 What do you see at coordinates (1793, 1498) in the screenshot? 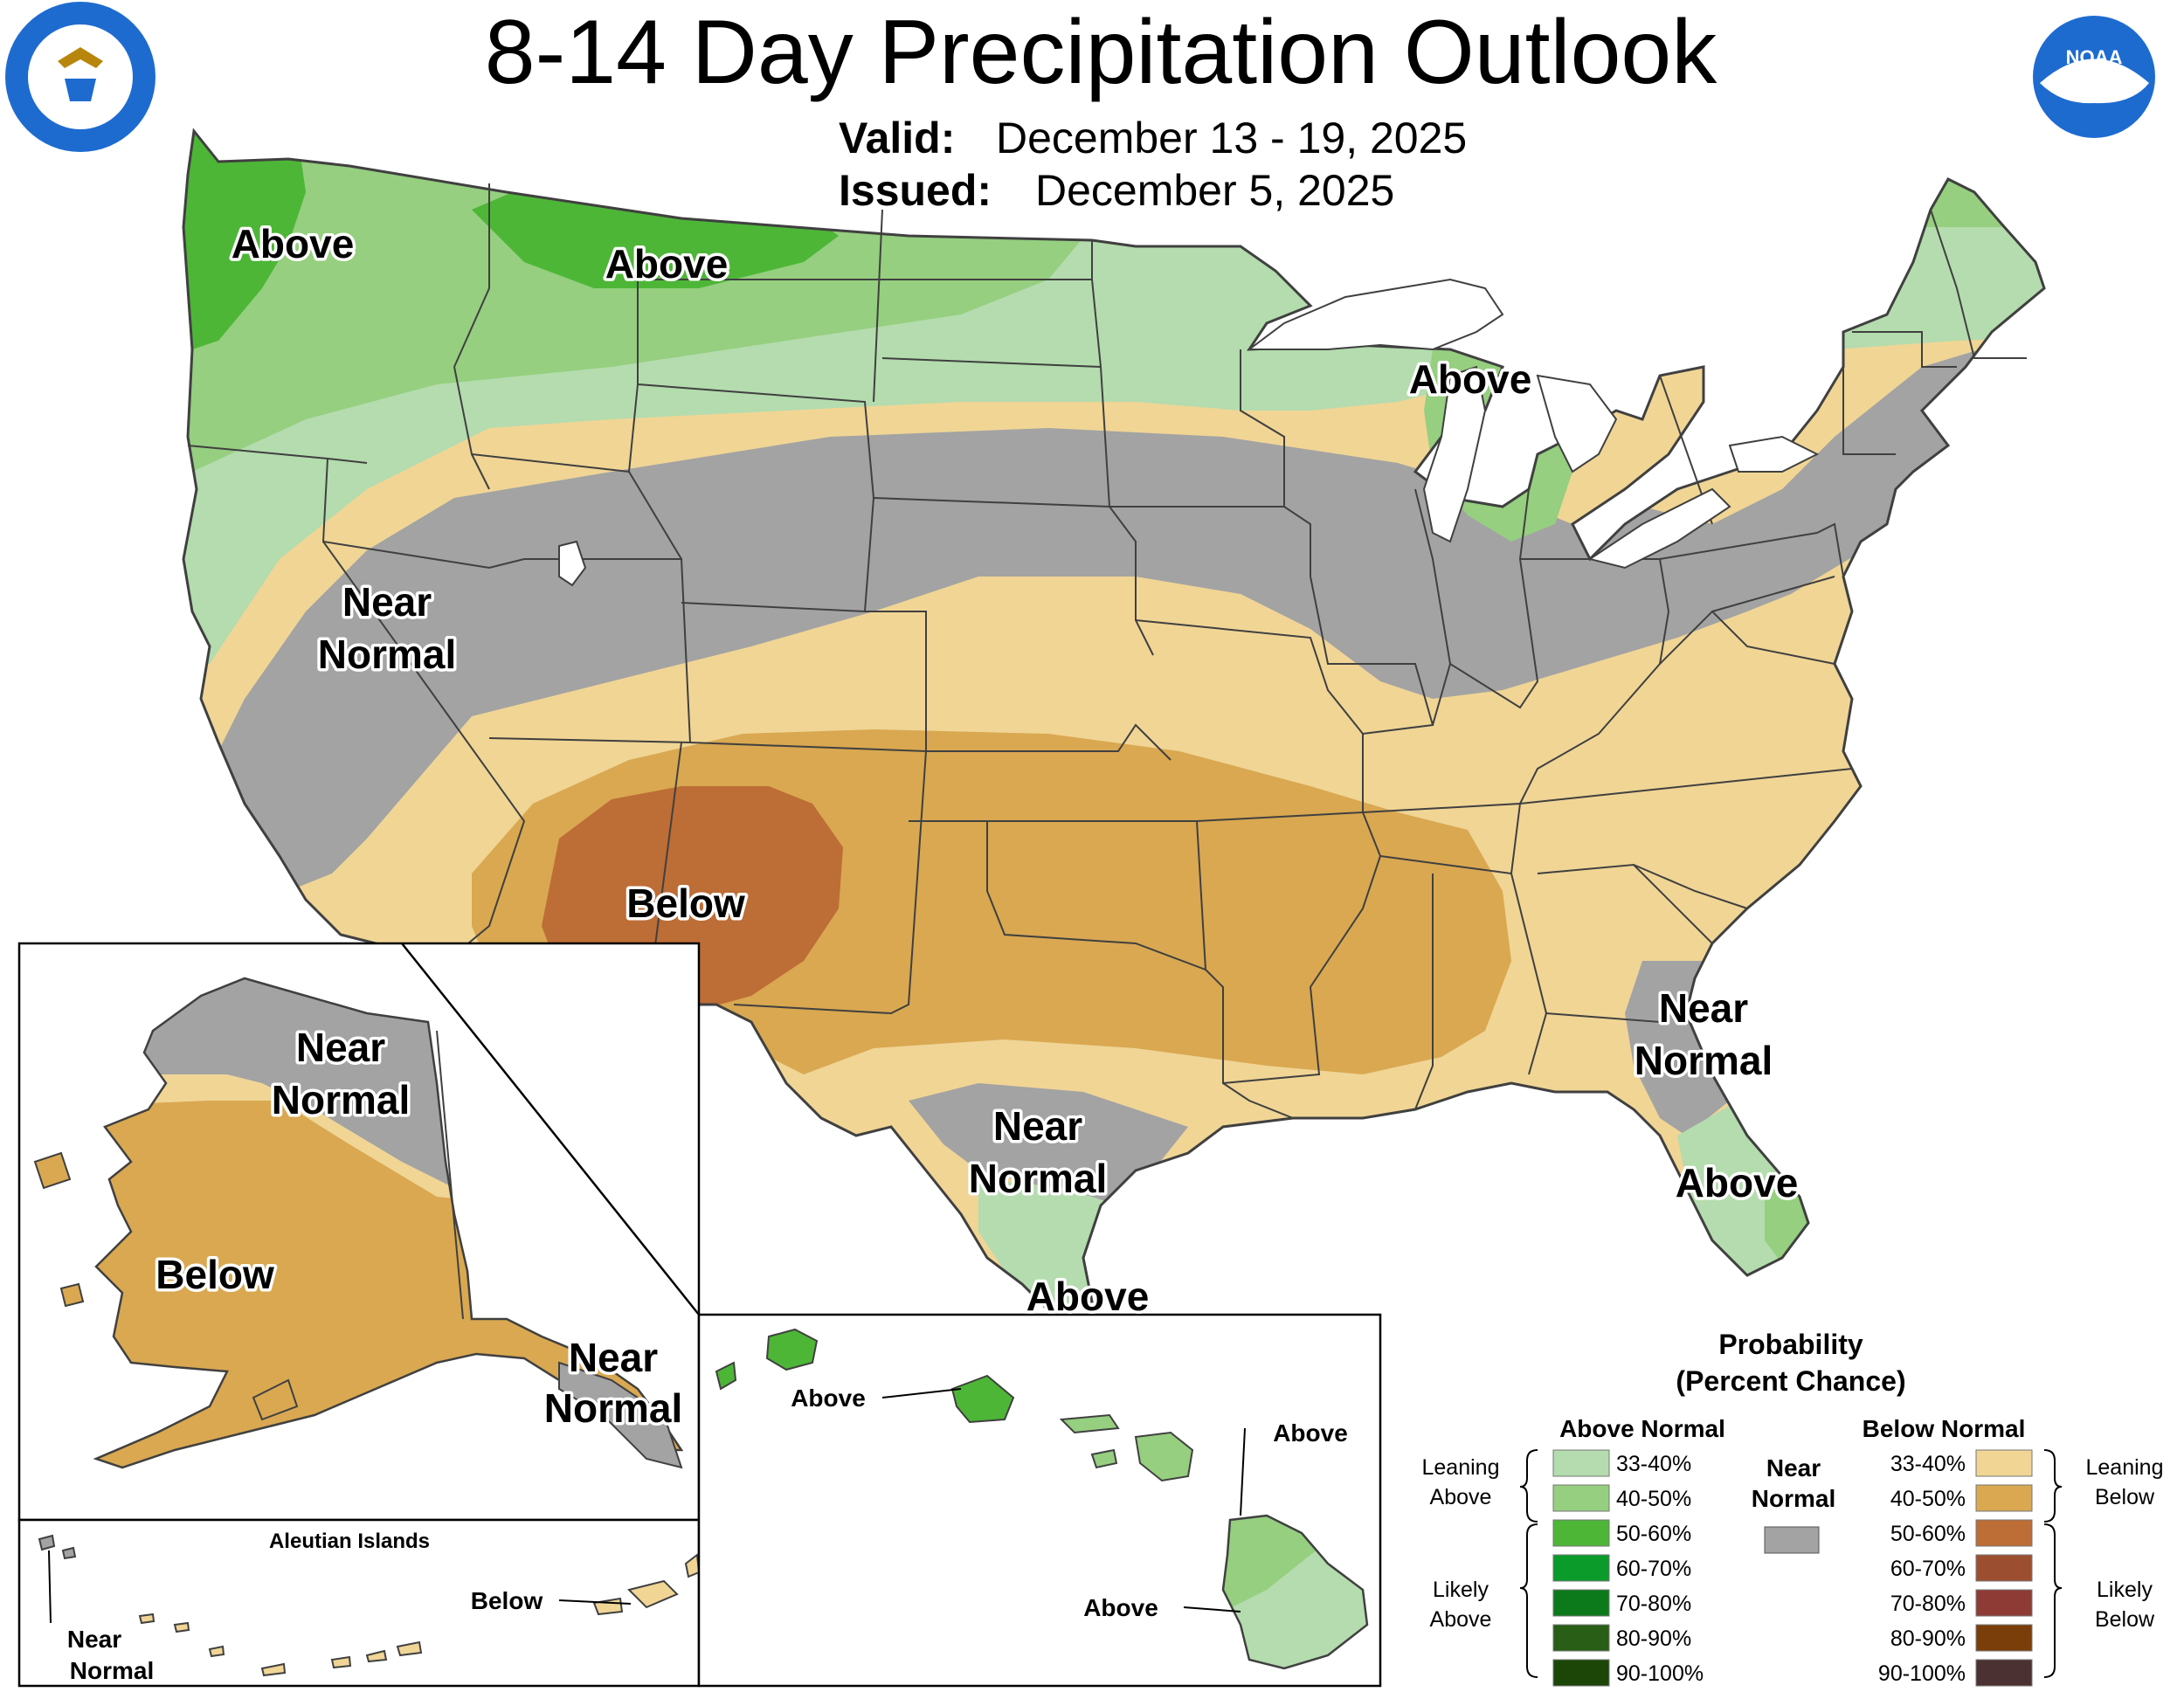
I see `legend-near-line2: Normal` at bounding box center [1793, 1498].